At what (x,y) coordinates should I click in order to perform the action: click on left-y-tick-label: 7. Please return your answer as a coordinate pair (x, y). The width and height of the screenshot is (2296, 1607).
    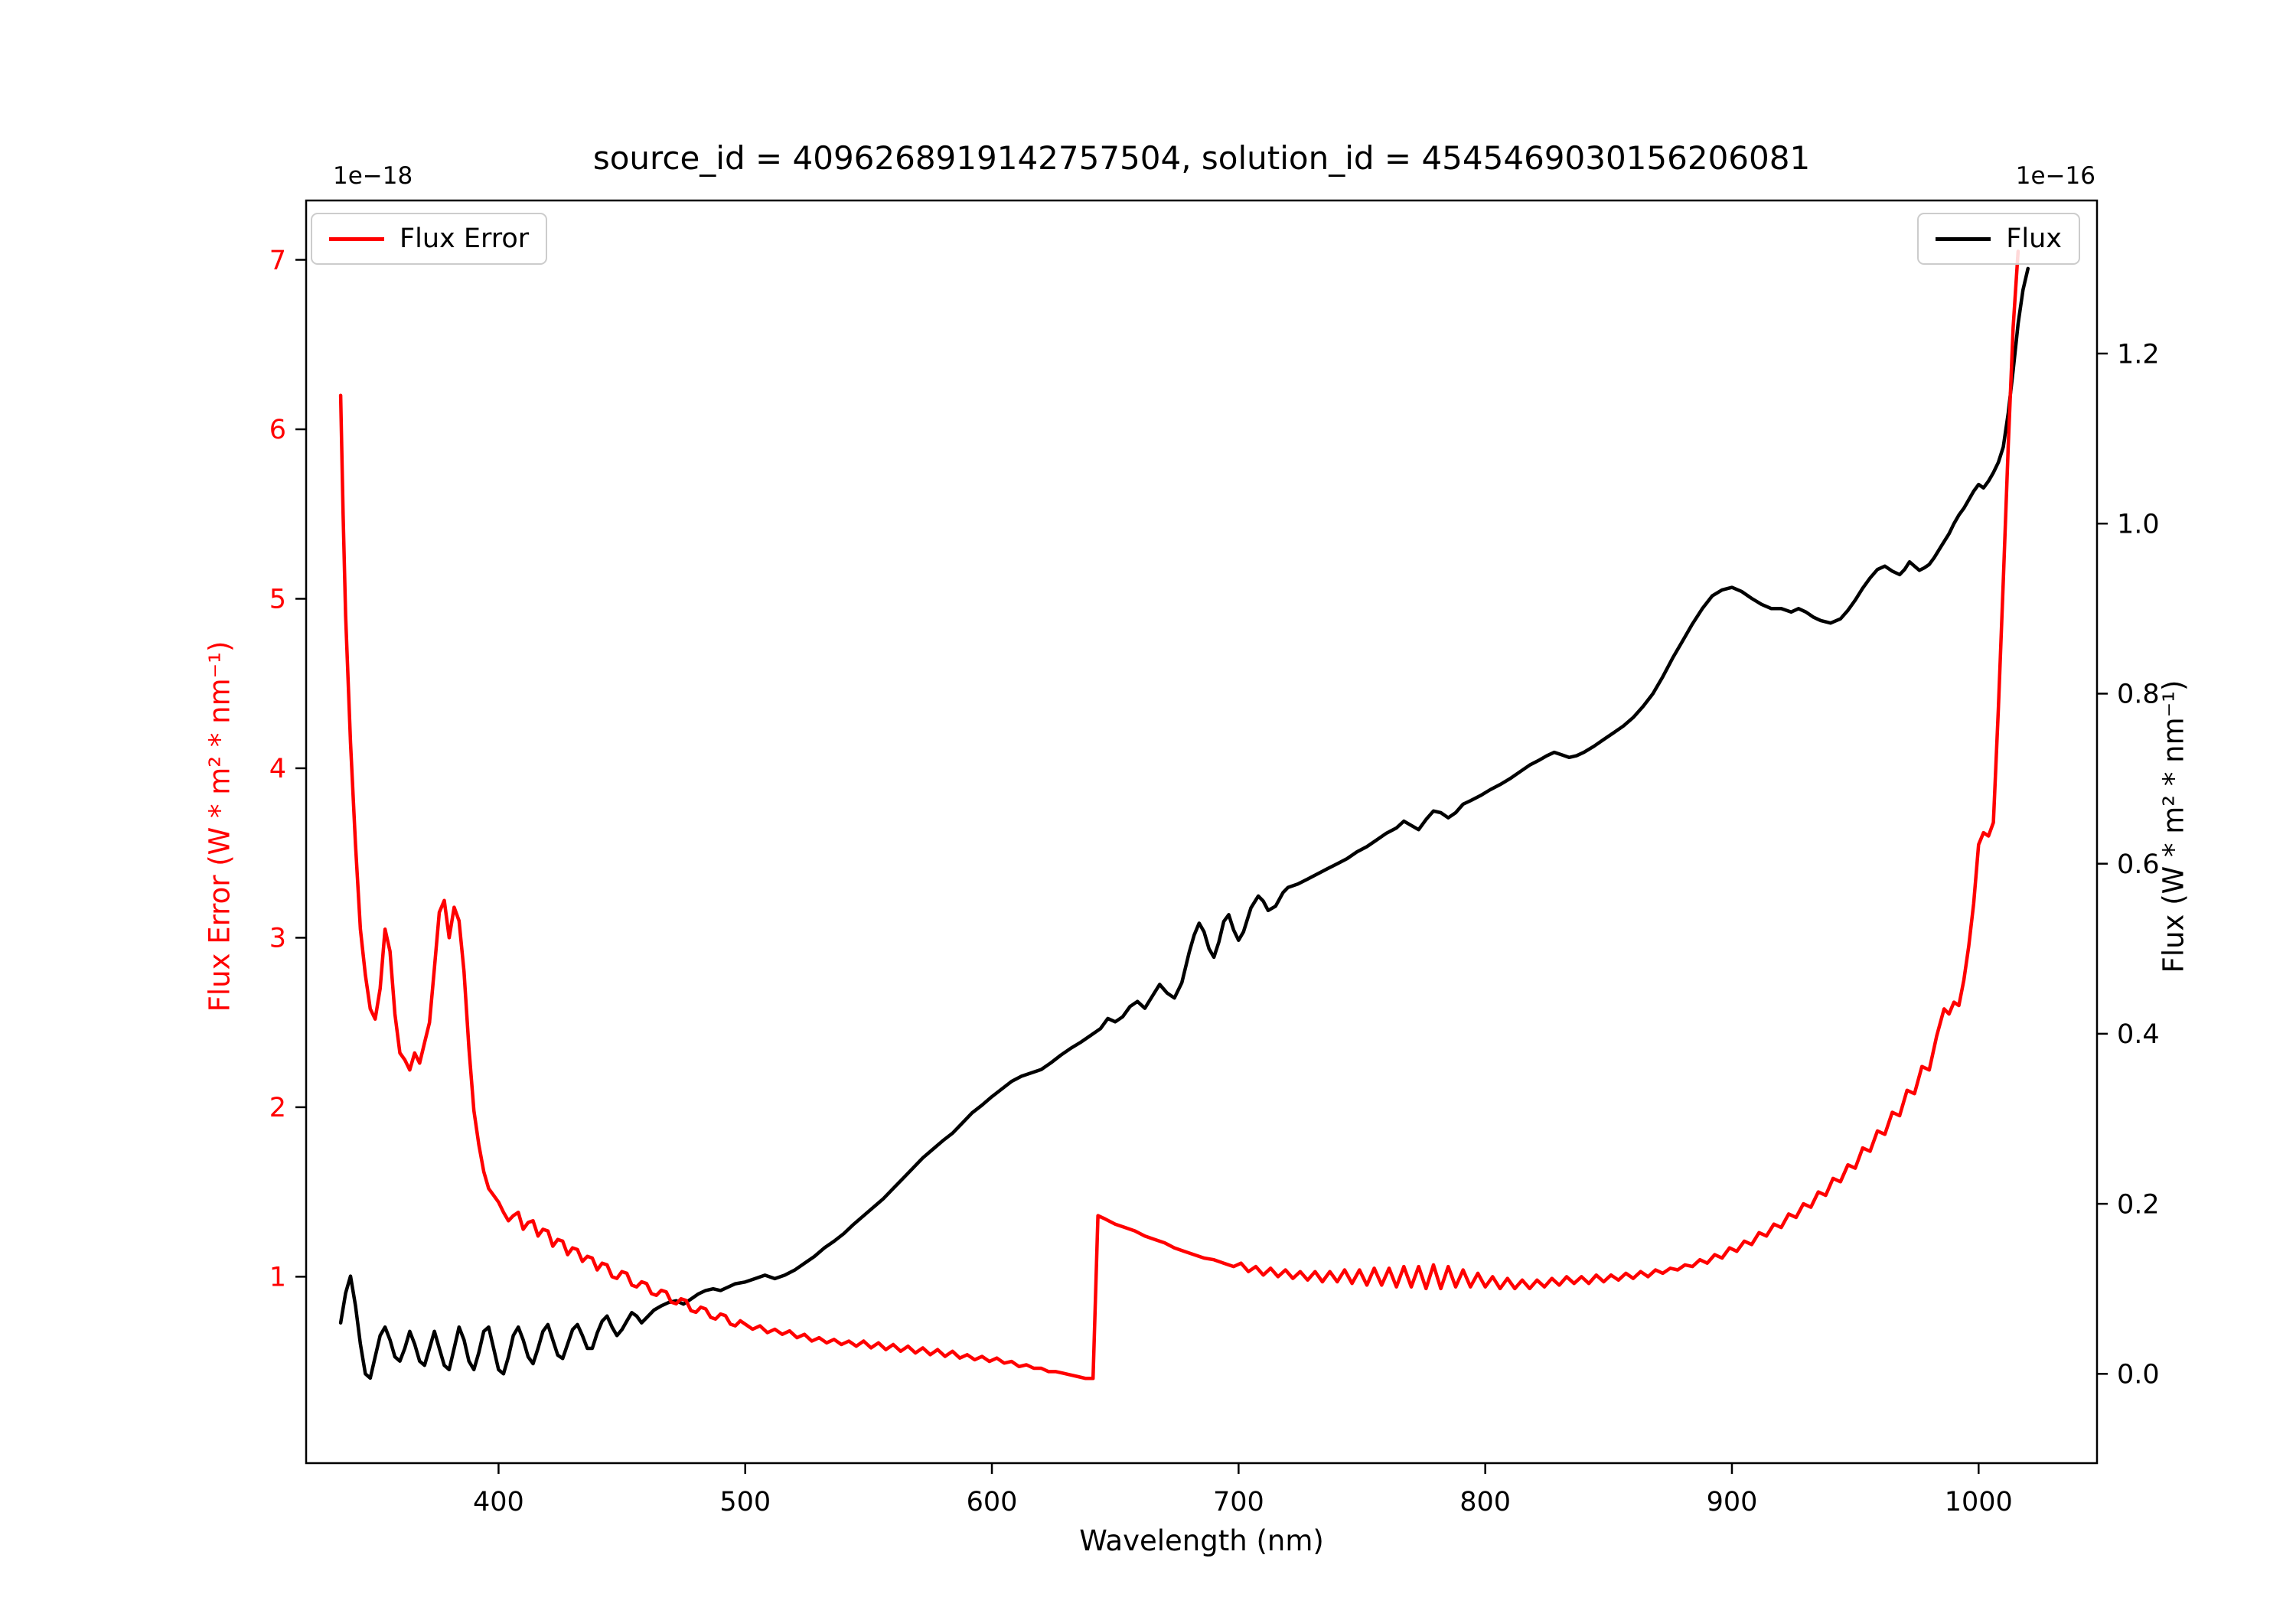
    Looking at the image, I should click on (277, 261).